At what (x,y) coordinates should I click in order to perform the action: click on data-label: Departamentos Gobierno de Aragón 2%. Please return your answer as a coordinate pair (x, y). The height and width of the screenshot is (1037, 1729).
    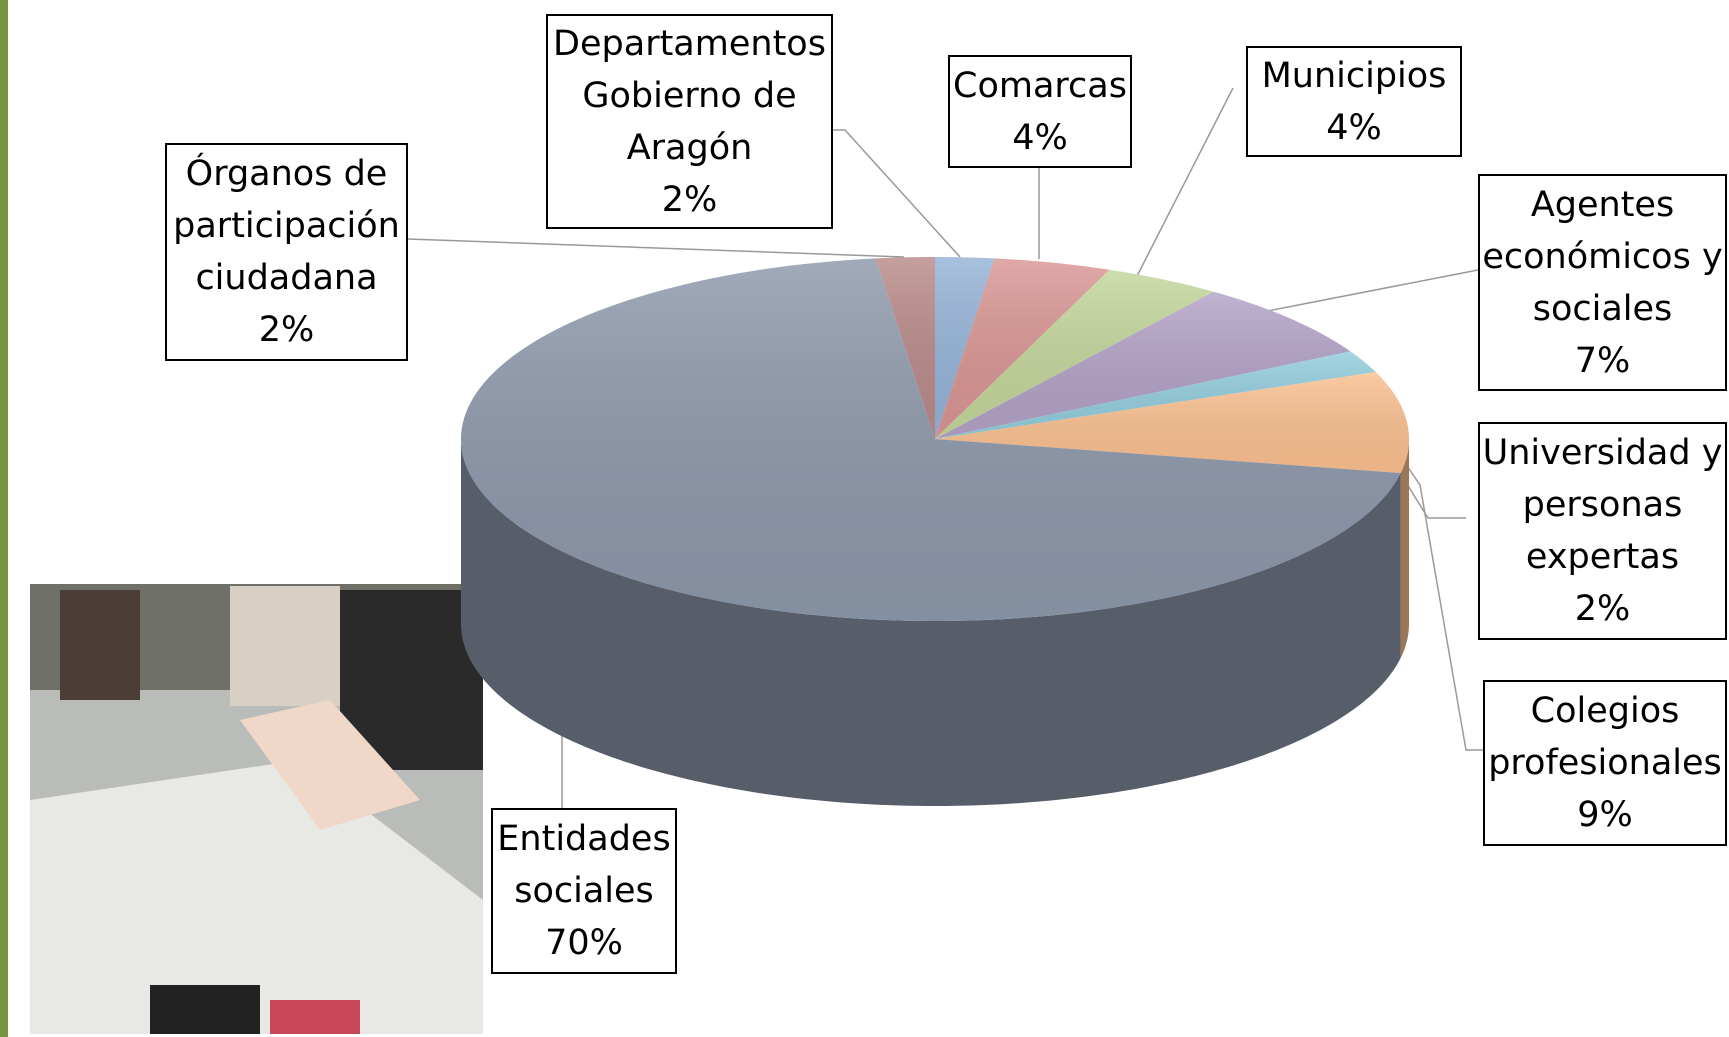
    Looking at the image, I should click on (689, 121).